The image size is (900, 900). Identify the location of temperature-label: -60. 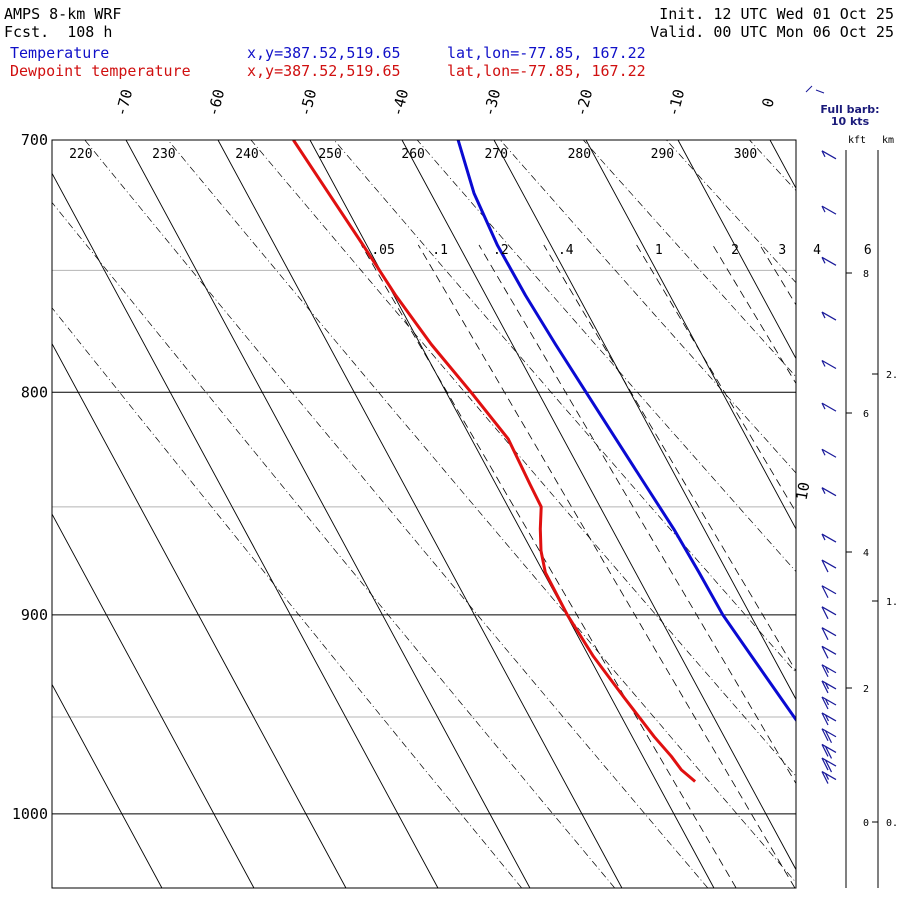
(216, 102).